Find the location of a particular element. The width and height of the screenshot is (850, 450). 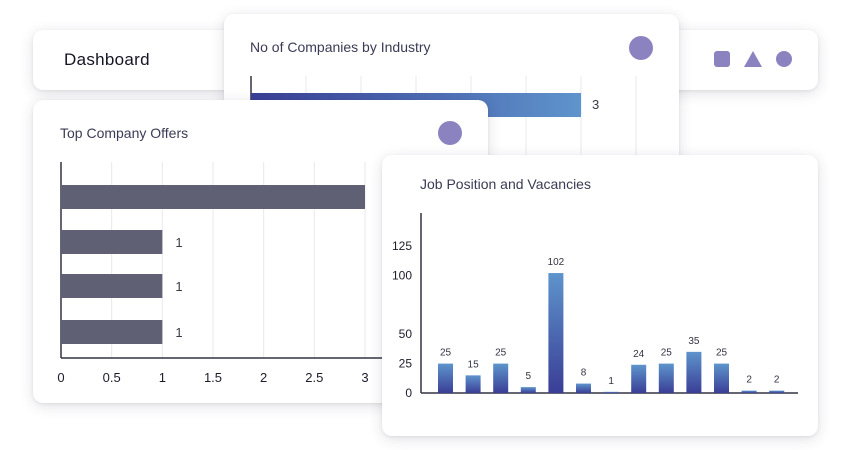

x-tick-label: 3 is located at coordinates (364, 377).